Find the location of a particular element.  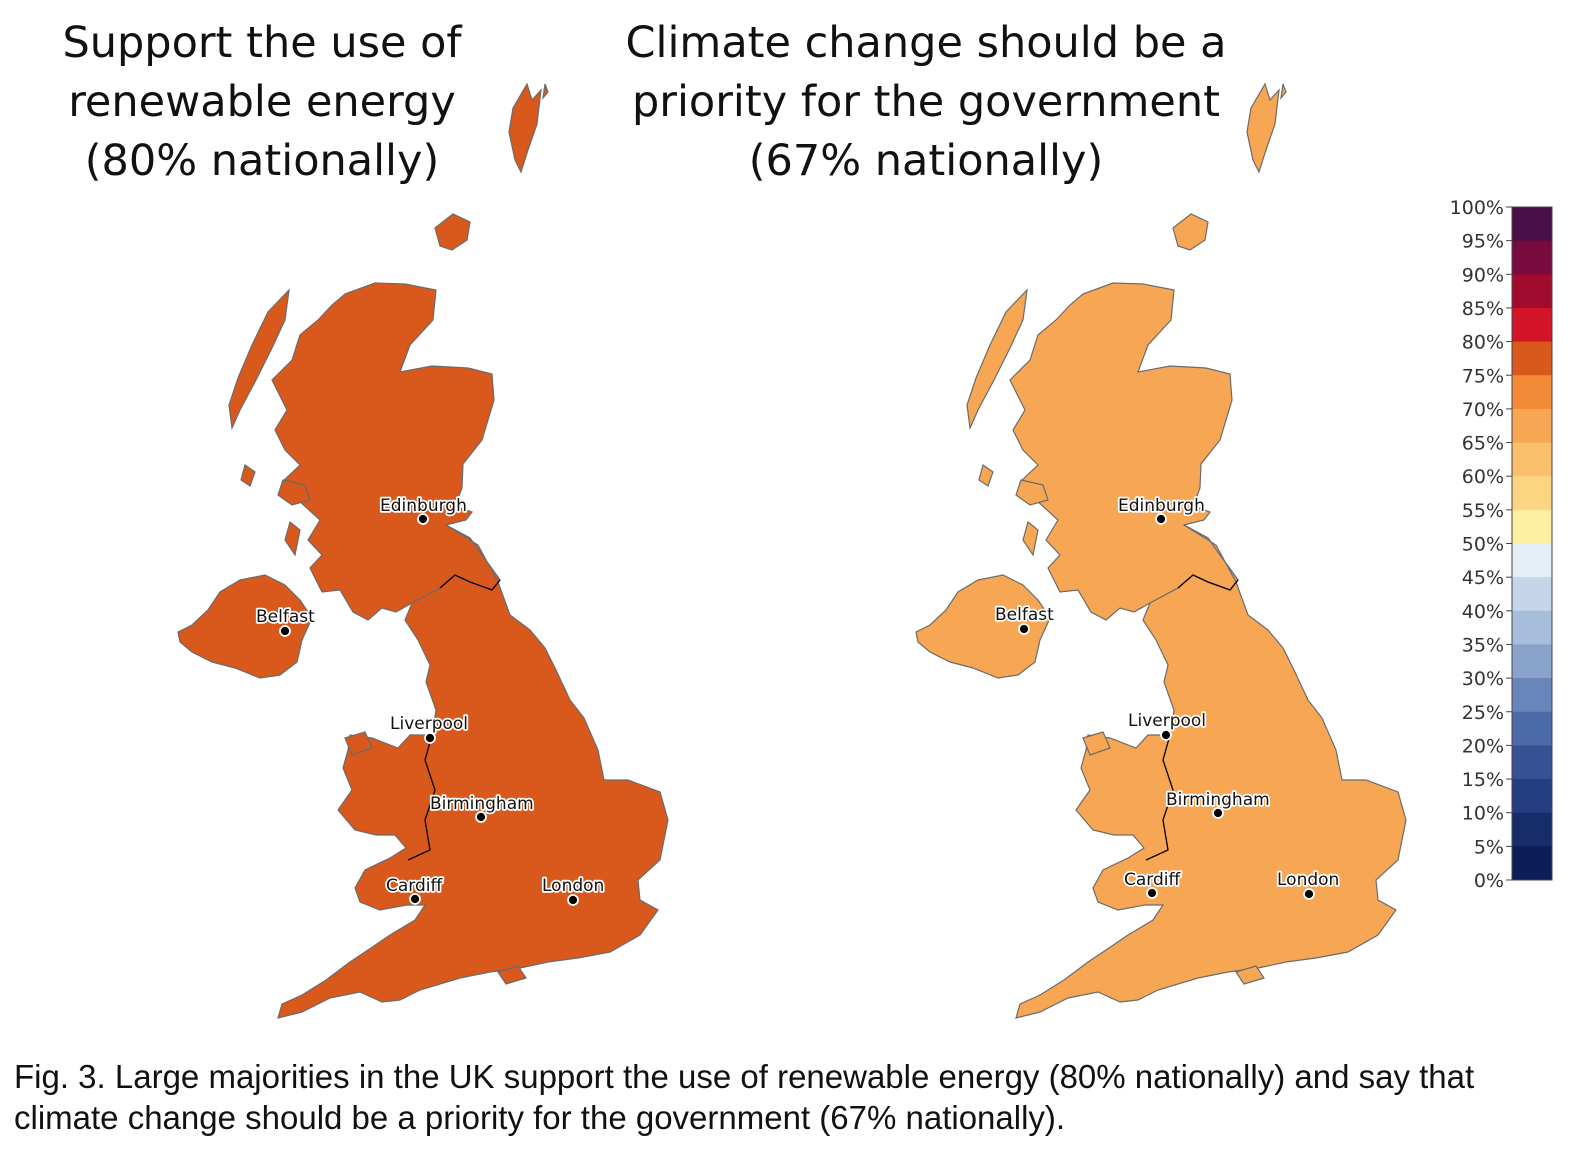

legend-tick-label: 25% is located at coordinates (1483, 713).